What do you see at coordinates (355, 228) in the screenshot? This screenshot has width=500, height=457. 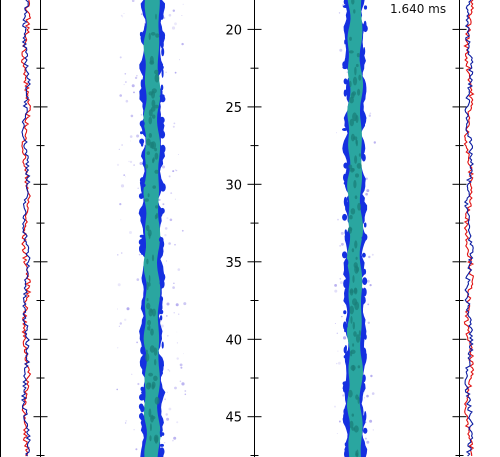 I see `jet-image-right` at bounding box center [355, 228].